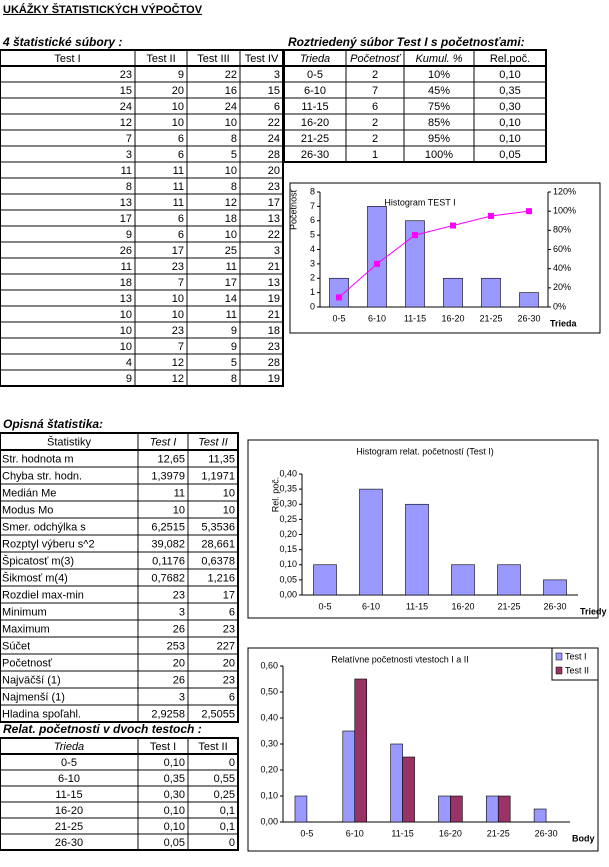  What do you see at coordinates (338, 318) in the screenshot?
I see `x-tick-label: 0-5` at bounding box center [338, 318].